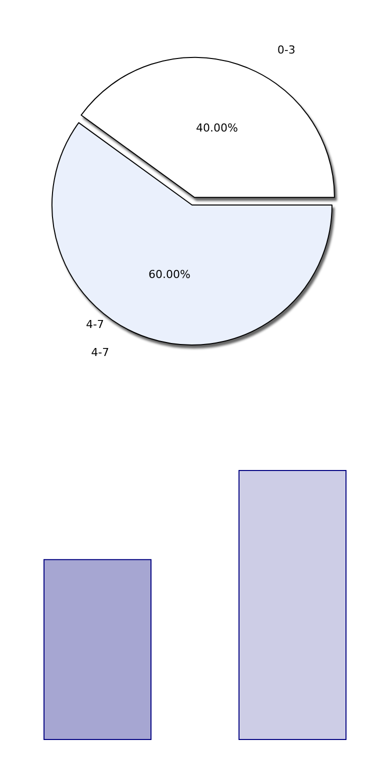 This screenshot has height=780, width=390. I want to click on slice-label: 4-7, so click(100, 352).